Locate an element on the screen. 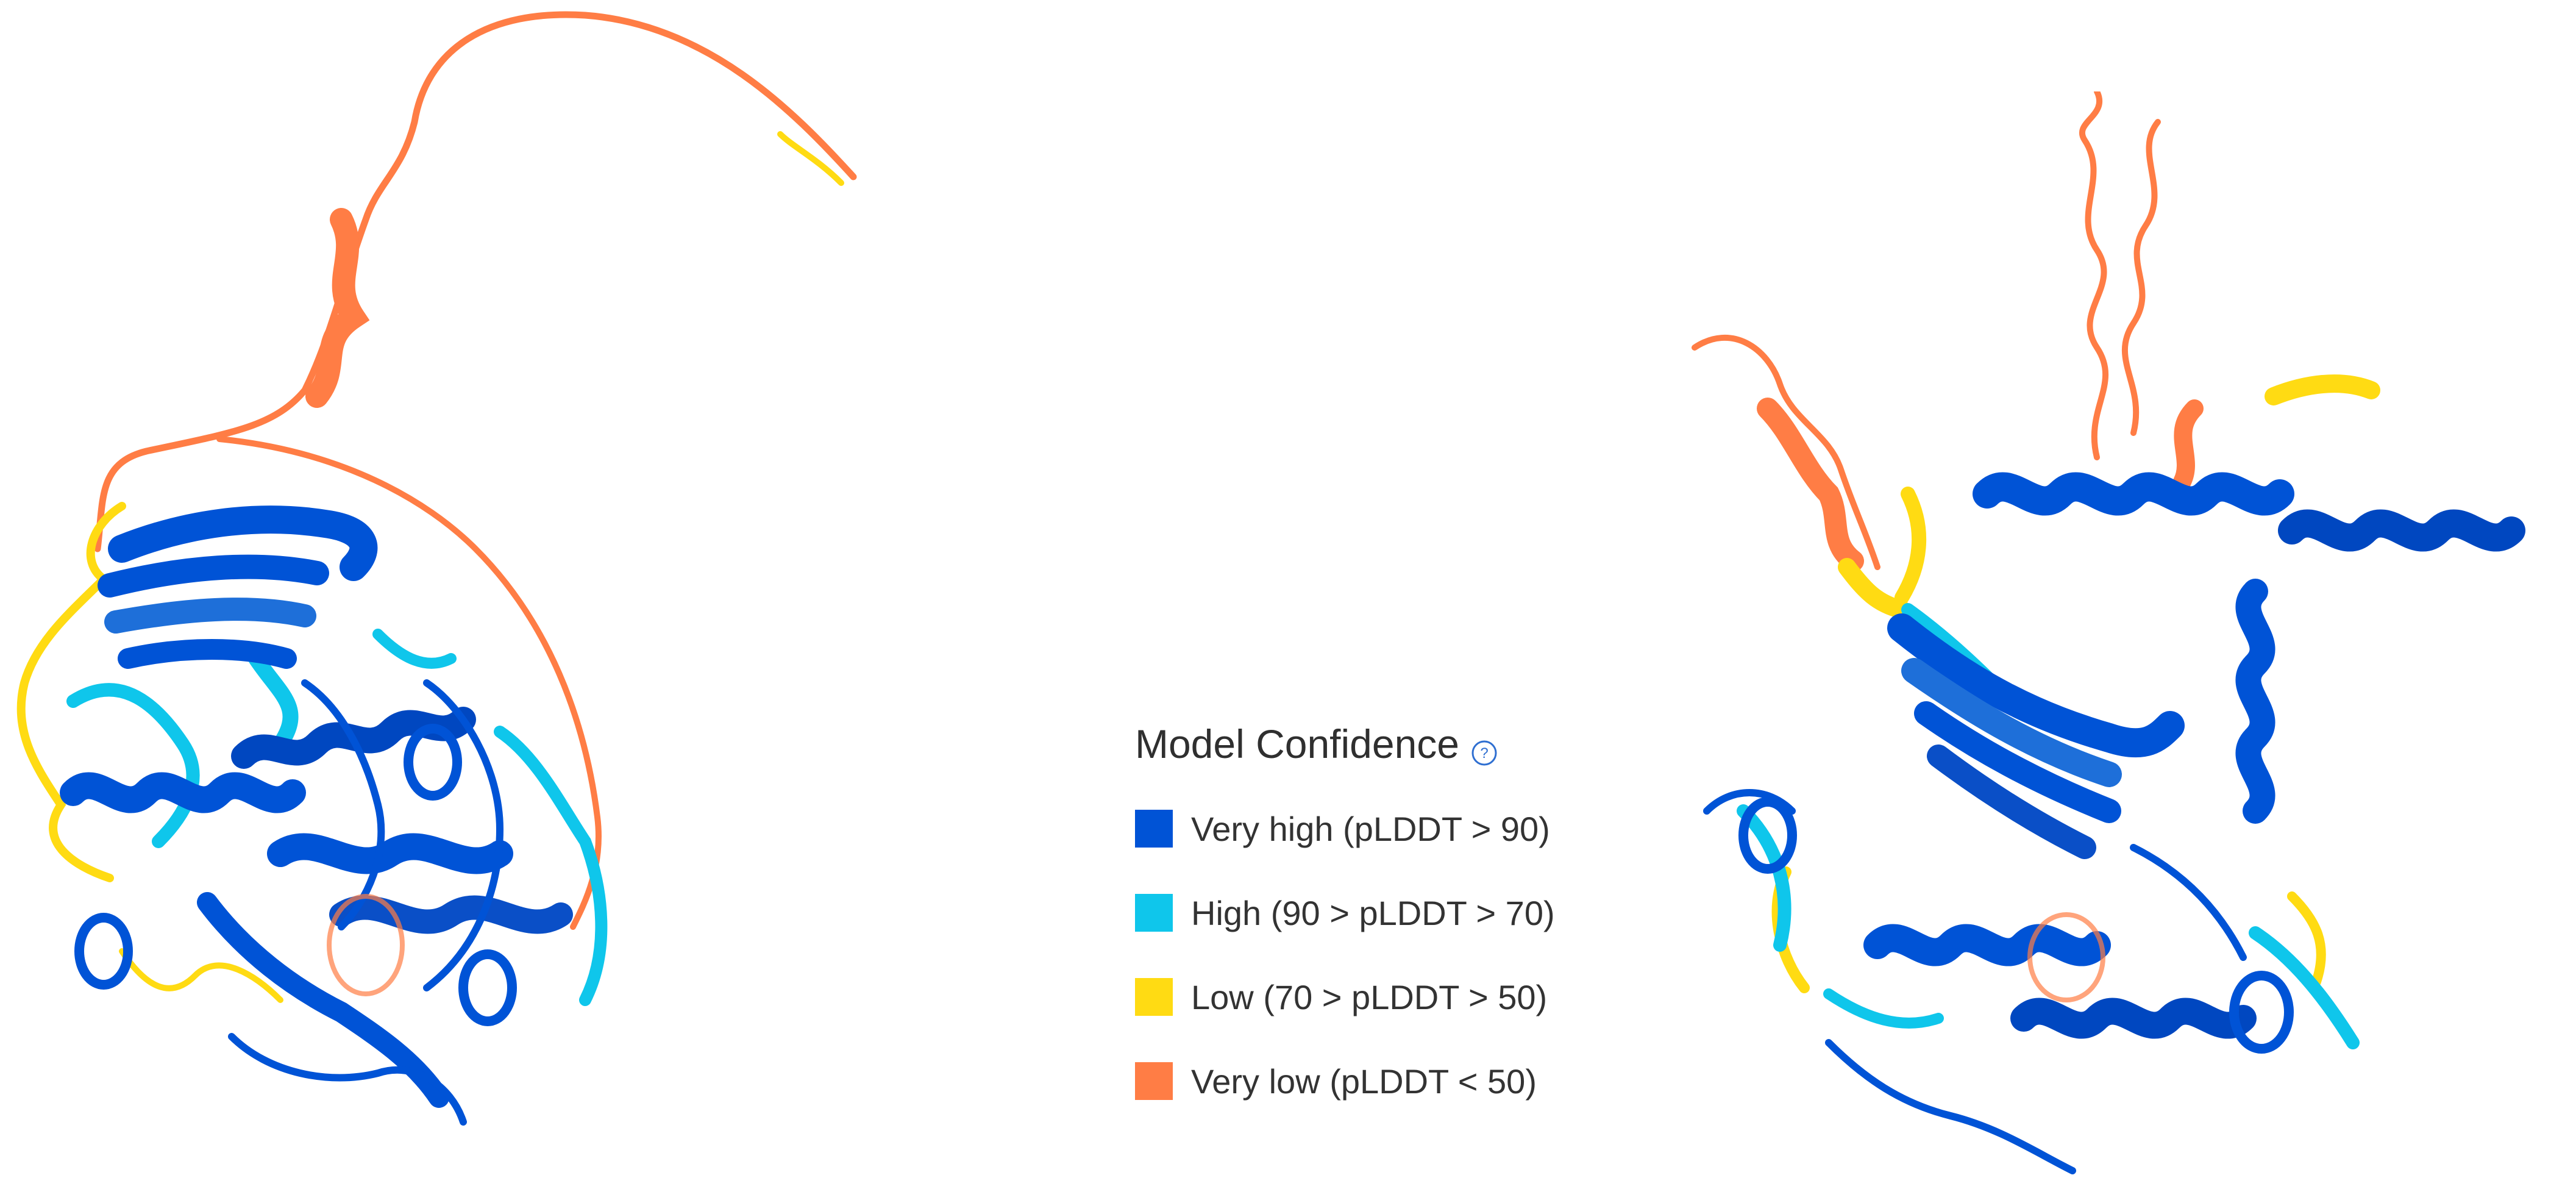 This screenshot has width=2576, height=1189. swatch-very-high is located at coordinates (1154, 829).